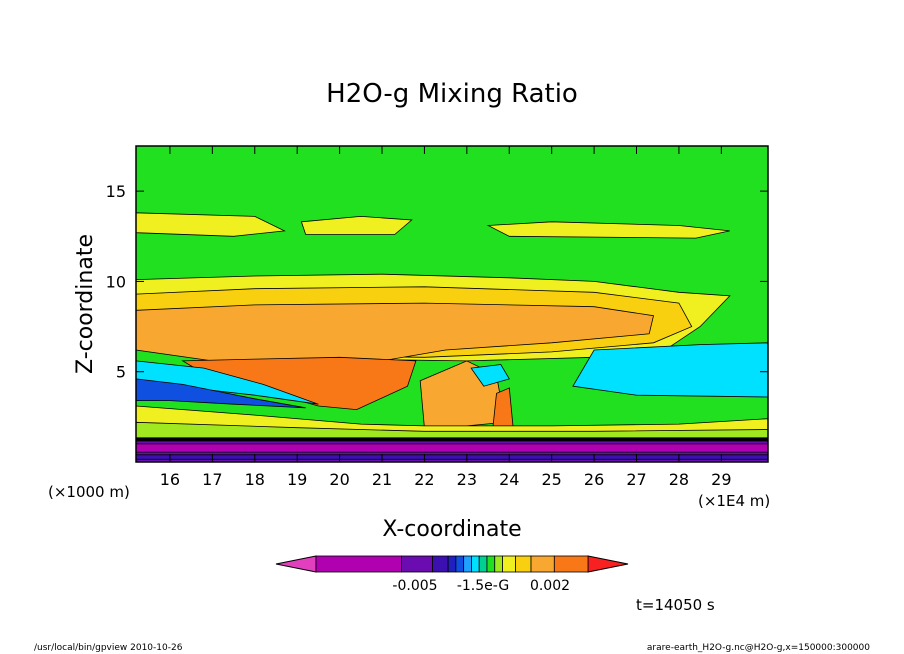  What do you see at coordinates (452, 94) in the screenshot?
I see `chart-title: H2O-g Mixing Ratio` at bounding box center [452, 94].